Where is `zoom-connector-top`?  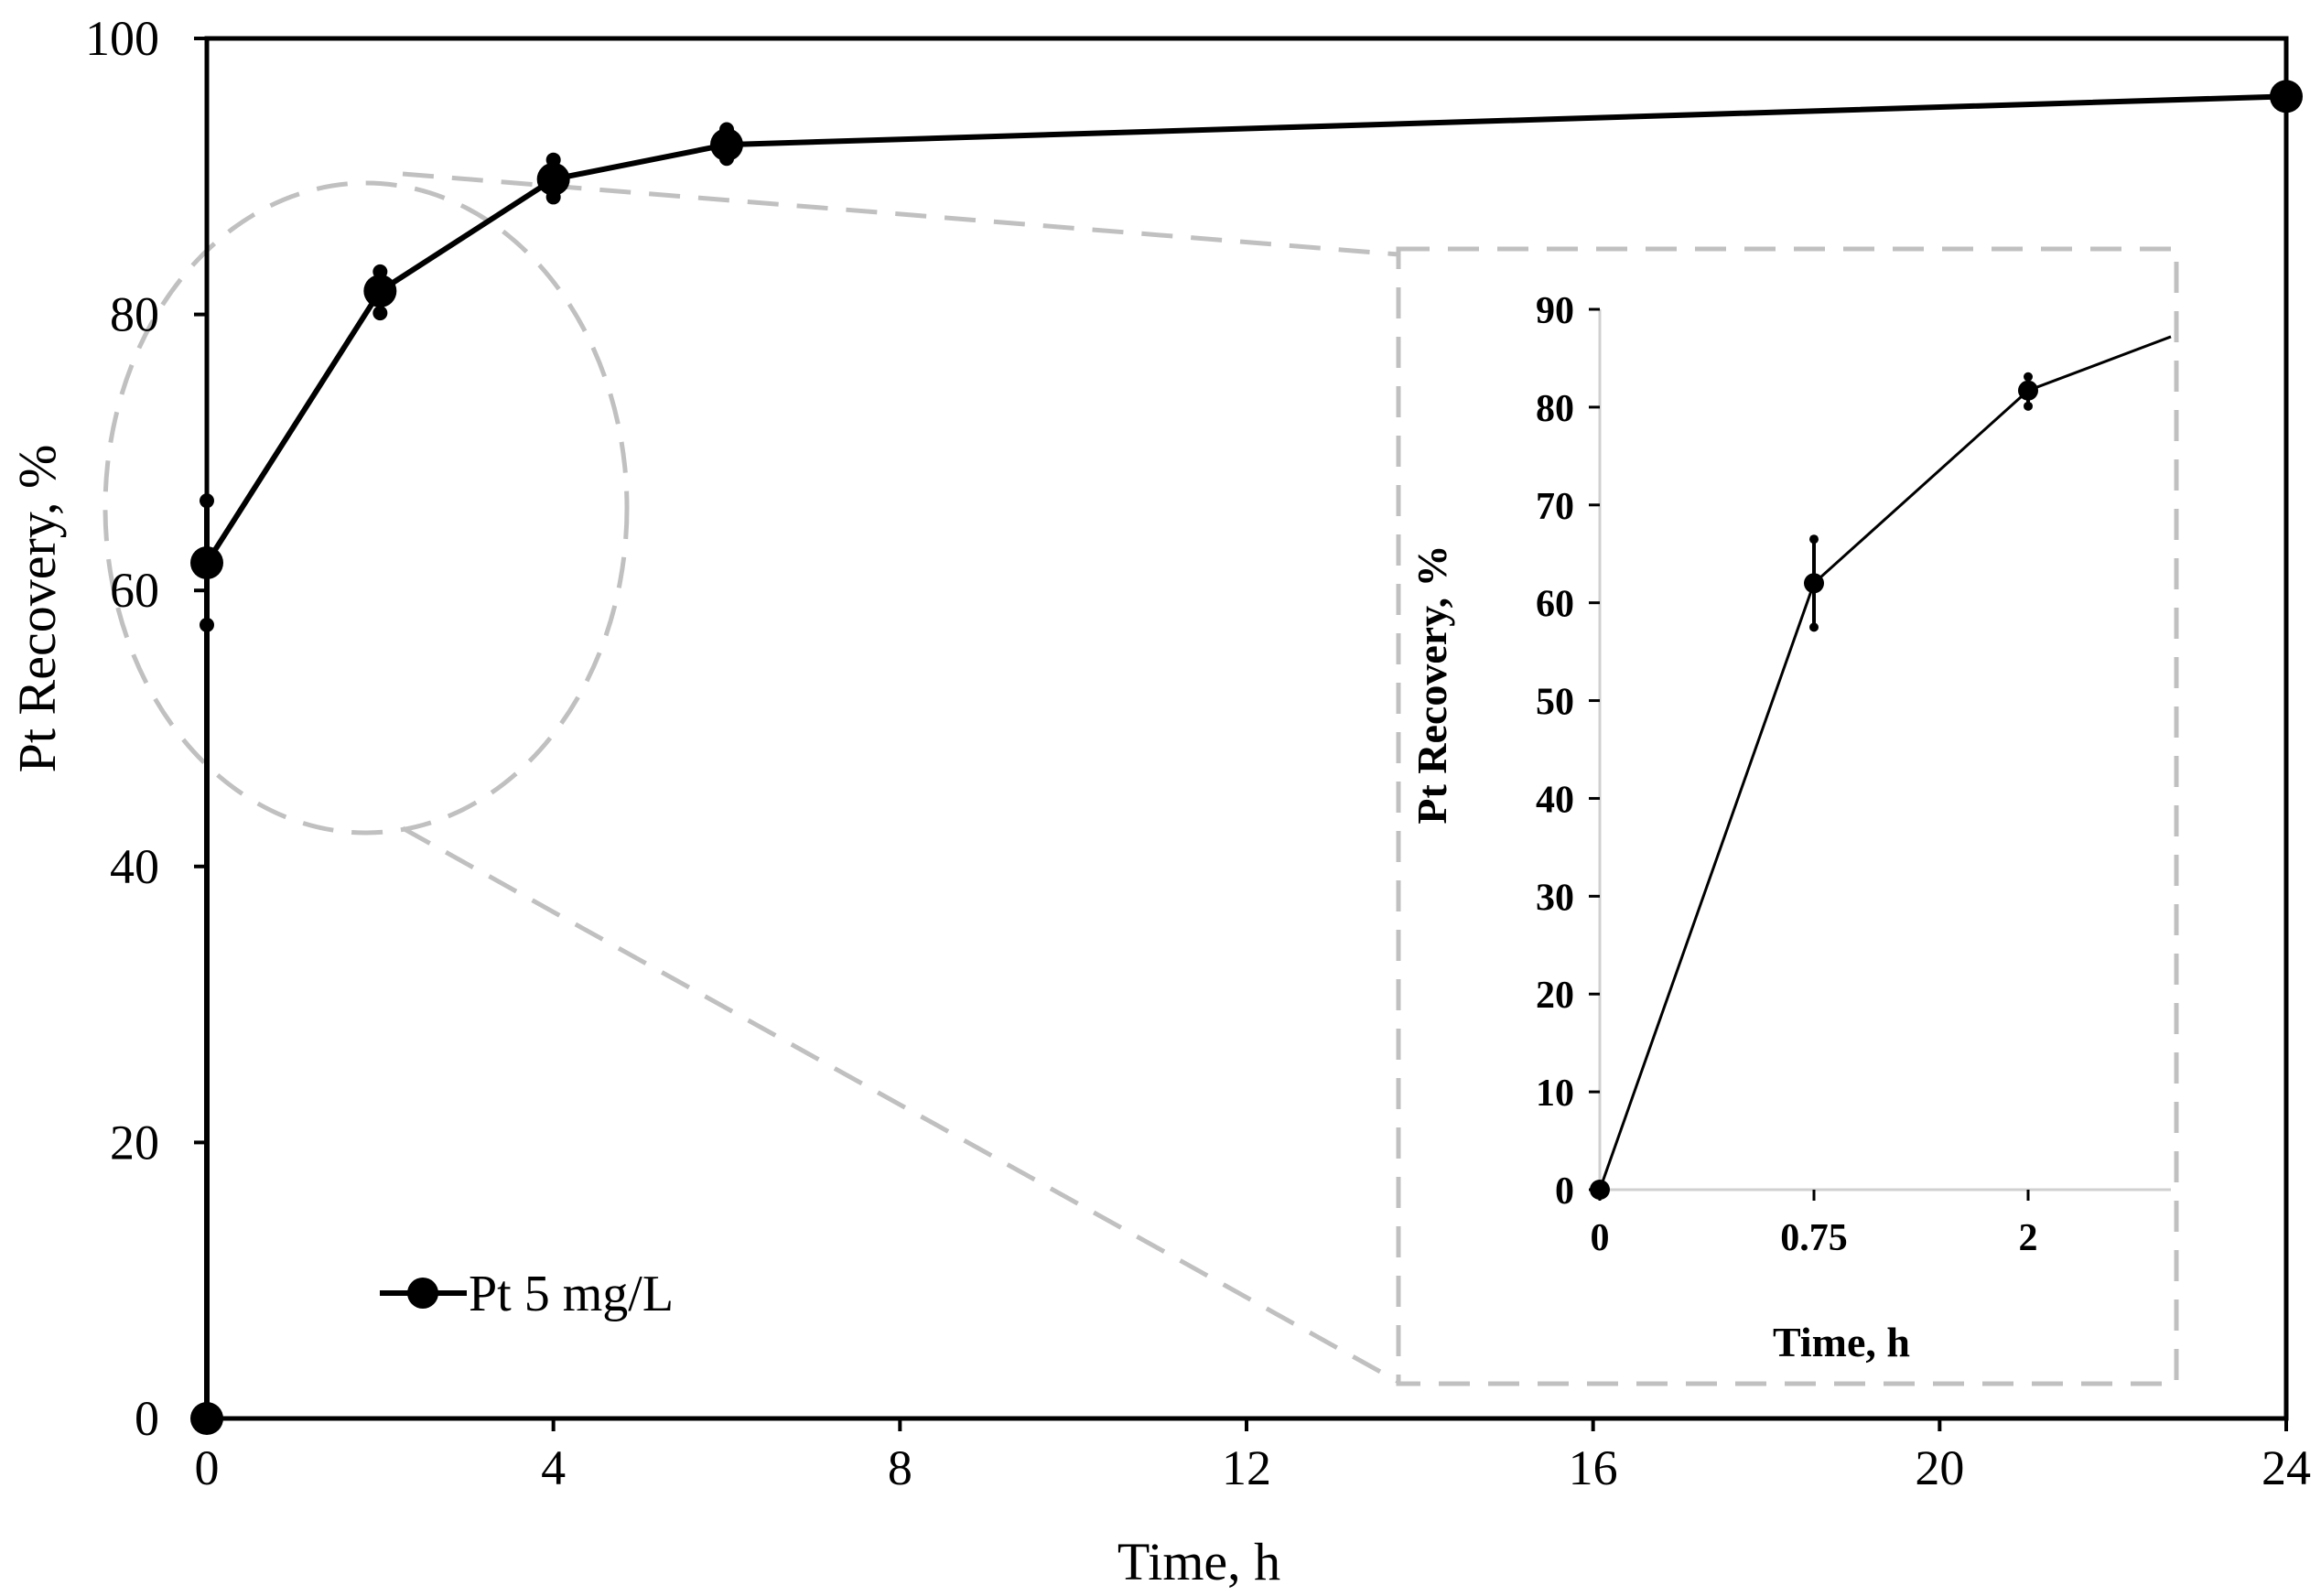
zoom-connector-top is located at coordinates (900, 214).